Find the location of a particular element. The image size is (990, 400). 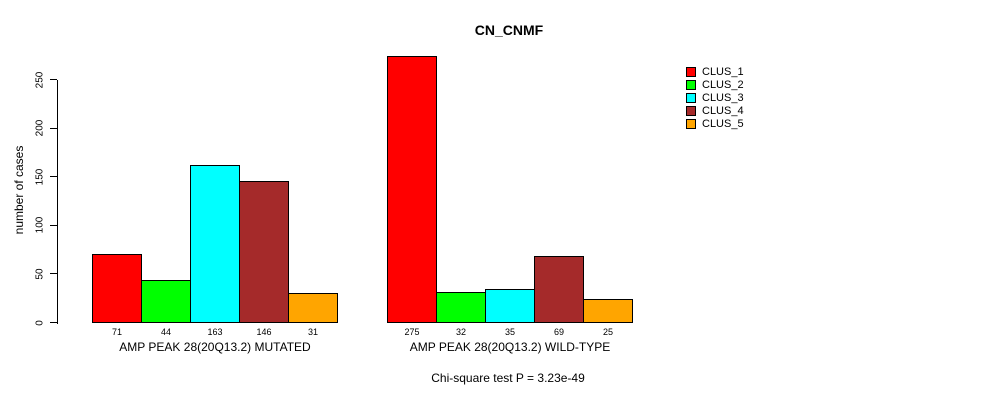

y-axis-tick-label: 0 is located at coordinates (40, 323).